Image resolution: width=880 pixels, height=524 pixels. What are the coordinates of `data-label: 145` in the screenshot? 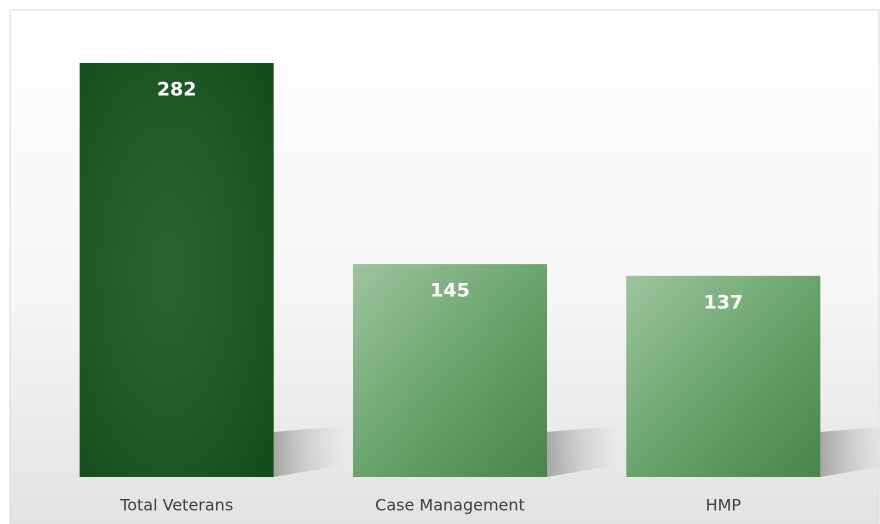 It's located at (450, 291).